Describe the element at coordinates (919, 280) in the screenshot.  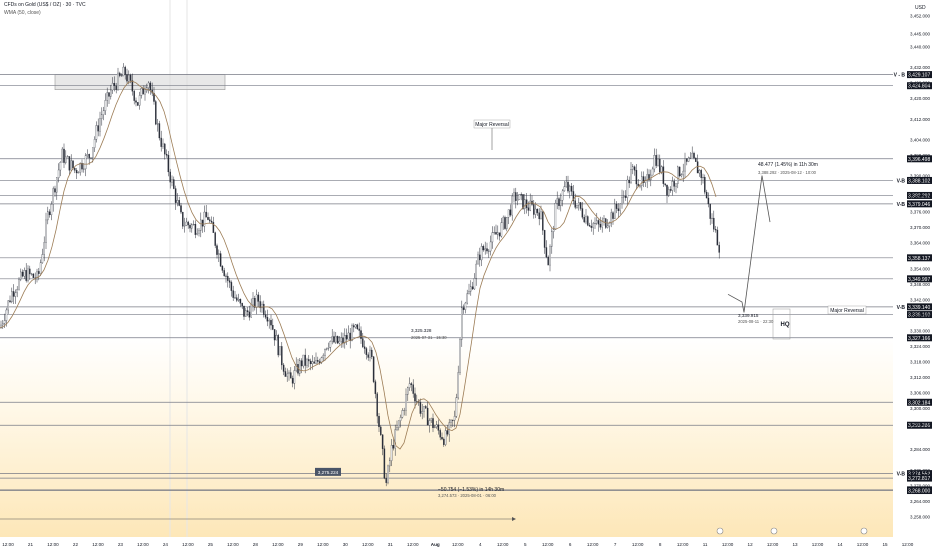
I see `price-level-label: 3,349.997` at that location.